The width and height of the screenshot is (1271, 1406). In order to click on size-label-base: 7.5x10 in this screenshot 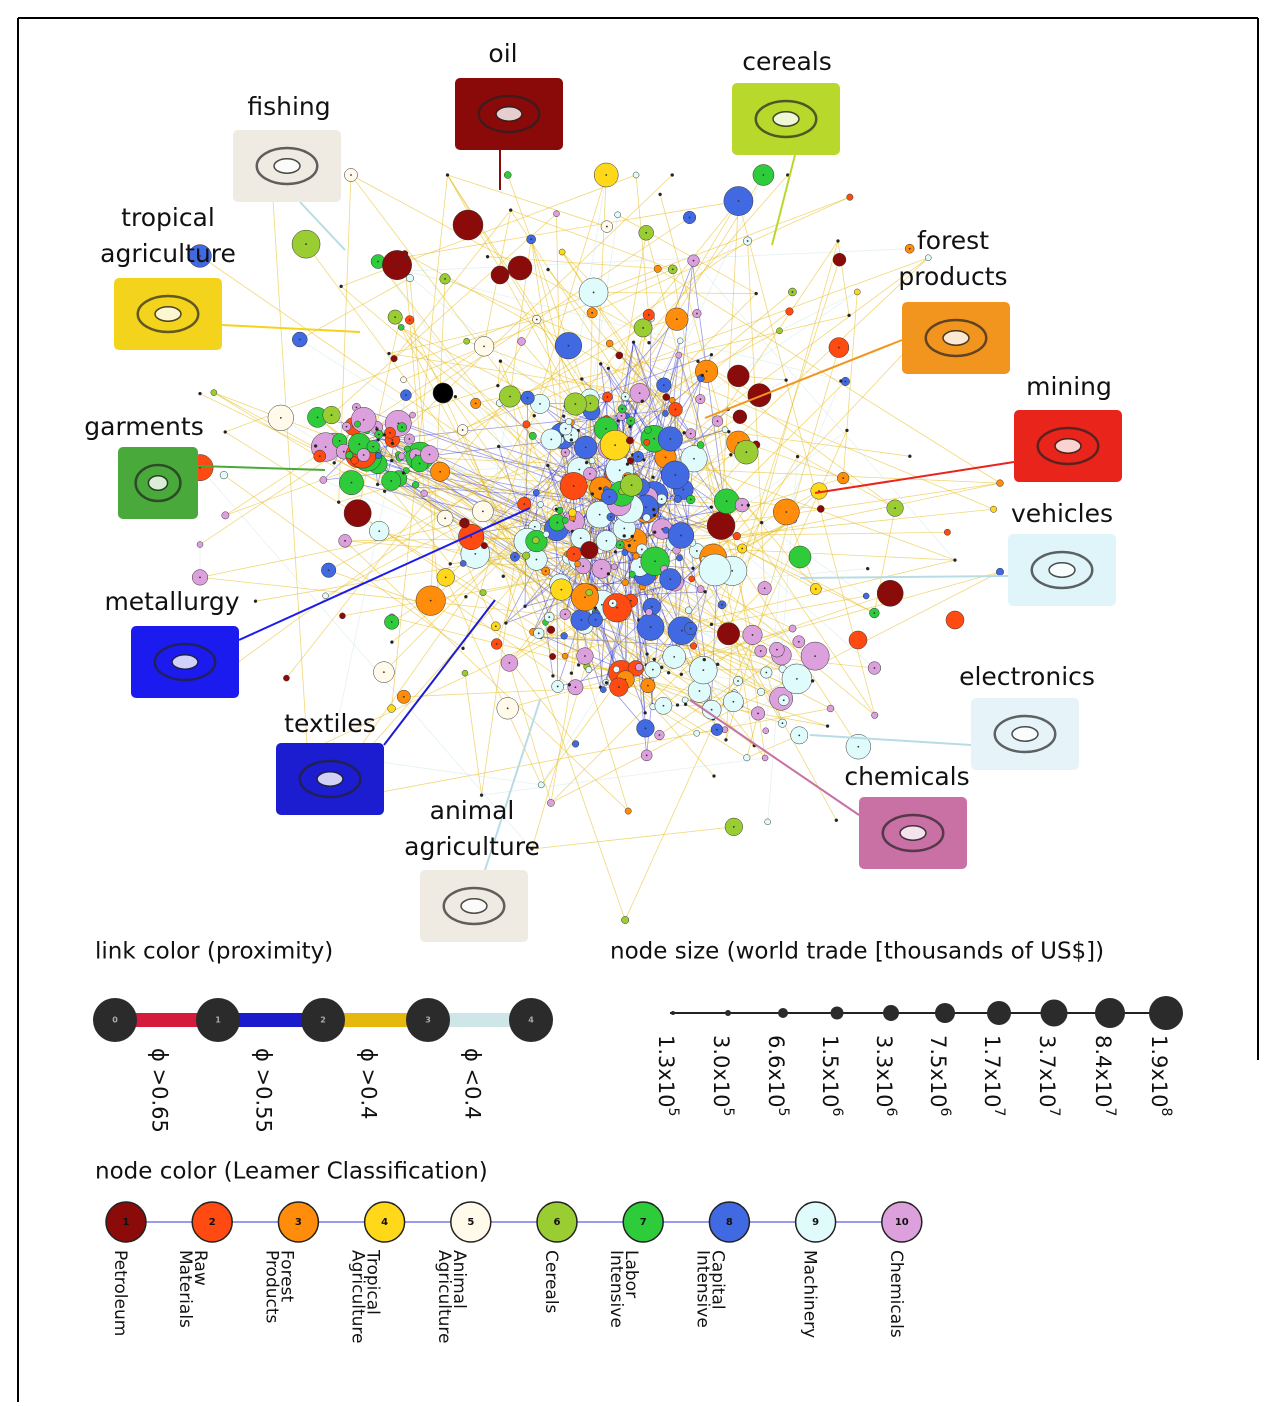, I will do `click(938, 1071)`.